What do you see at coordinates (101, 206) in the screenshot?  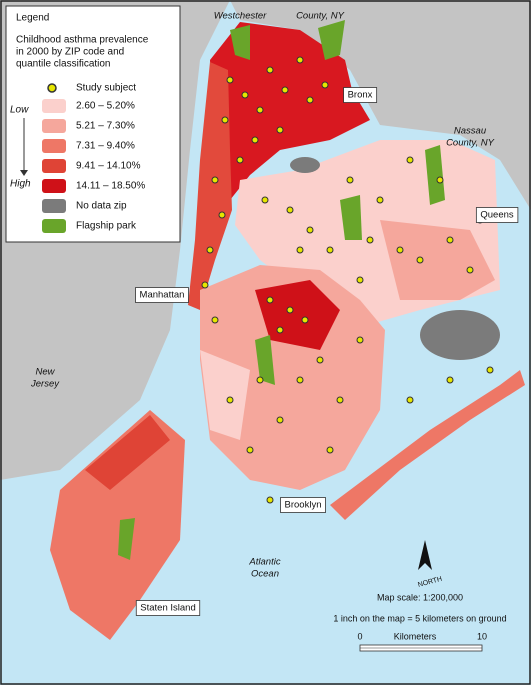 I see `legend-class-label: No data zip` at bounding box center [101, 206].